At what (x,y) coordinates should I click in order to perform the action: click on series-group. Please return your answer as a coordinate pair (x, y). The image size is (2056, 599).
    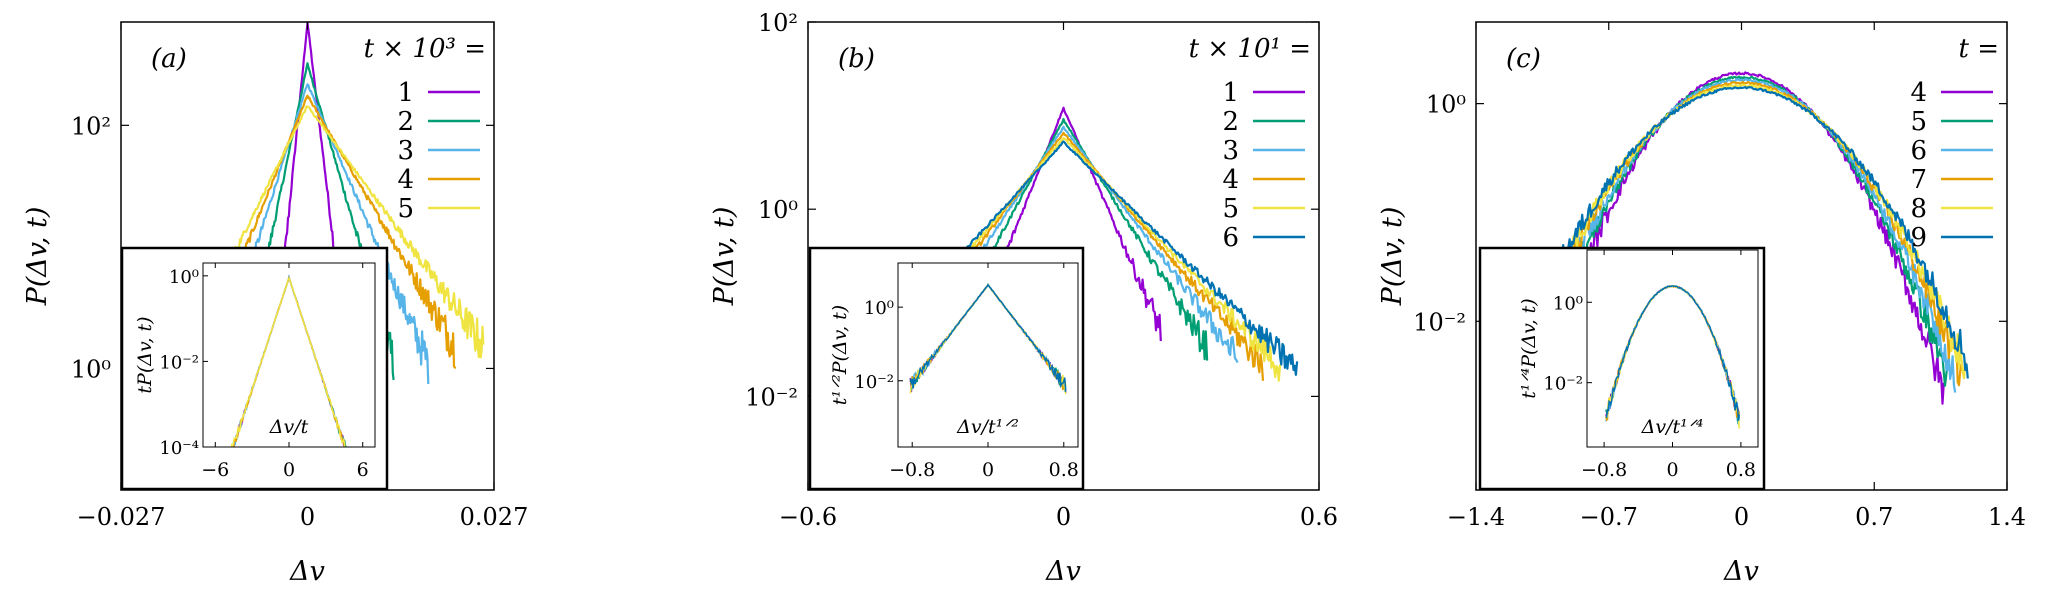
    Looking at the image, I should click on (1752, 238).